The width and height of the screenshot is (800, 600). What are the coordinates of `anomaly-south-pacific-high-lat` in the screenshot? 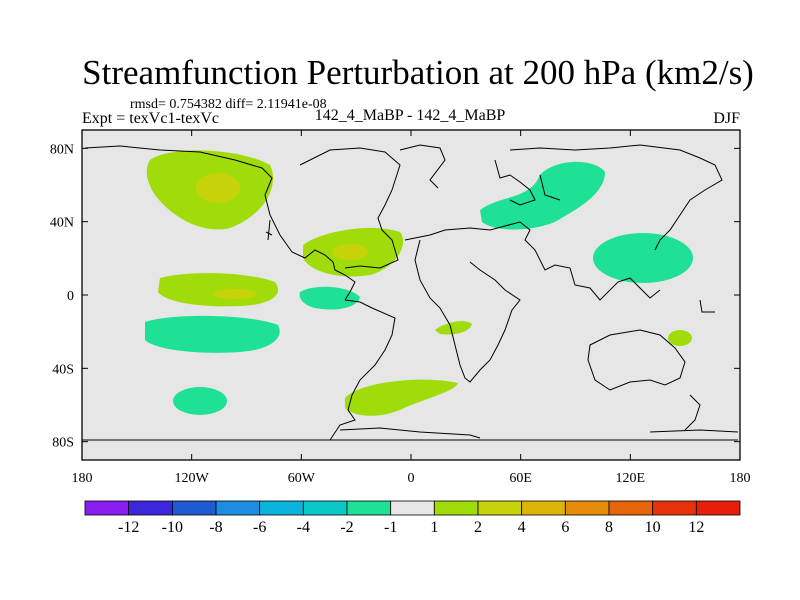 It's located at (200, 401).